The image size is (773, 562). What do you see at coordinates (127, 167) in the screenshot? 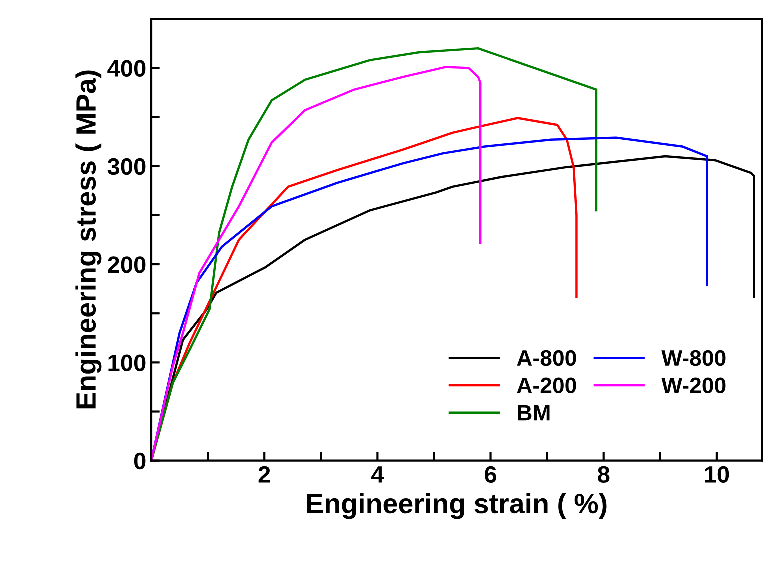
I see `y-tick-label: 300` at bounding box center [127, 167].